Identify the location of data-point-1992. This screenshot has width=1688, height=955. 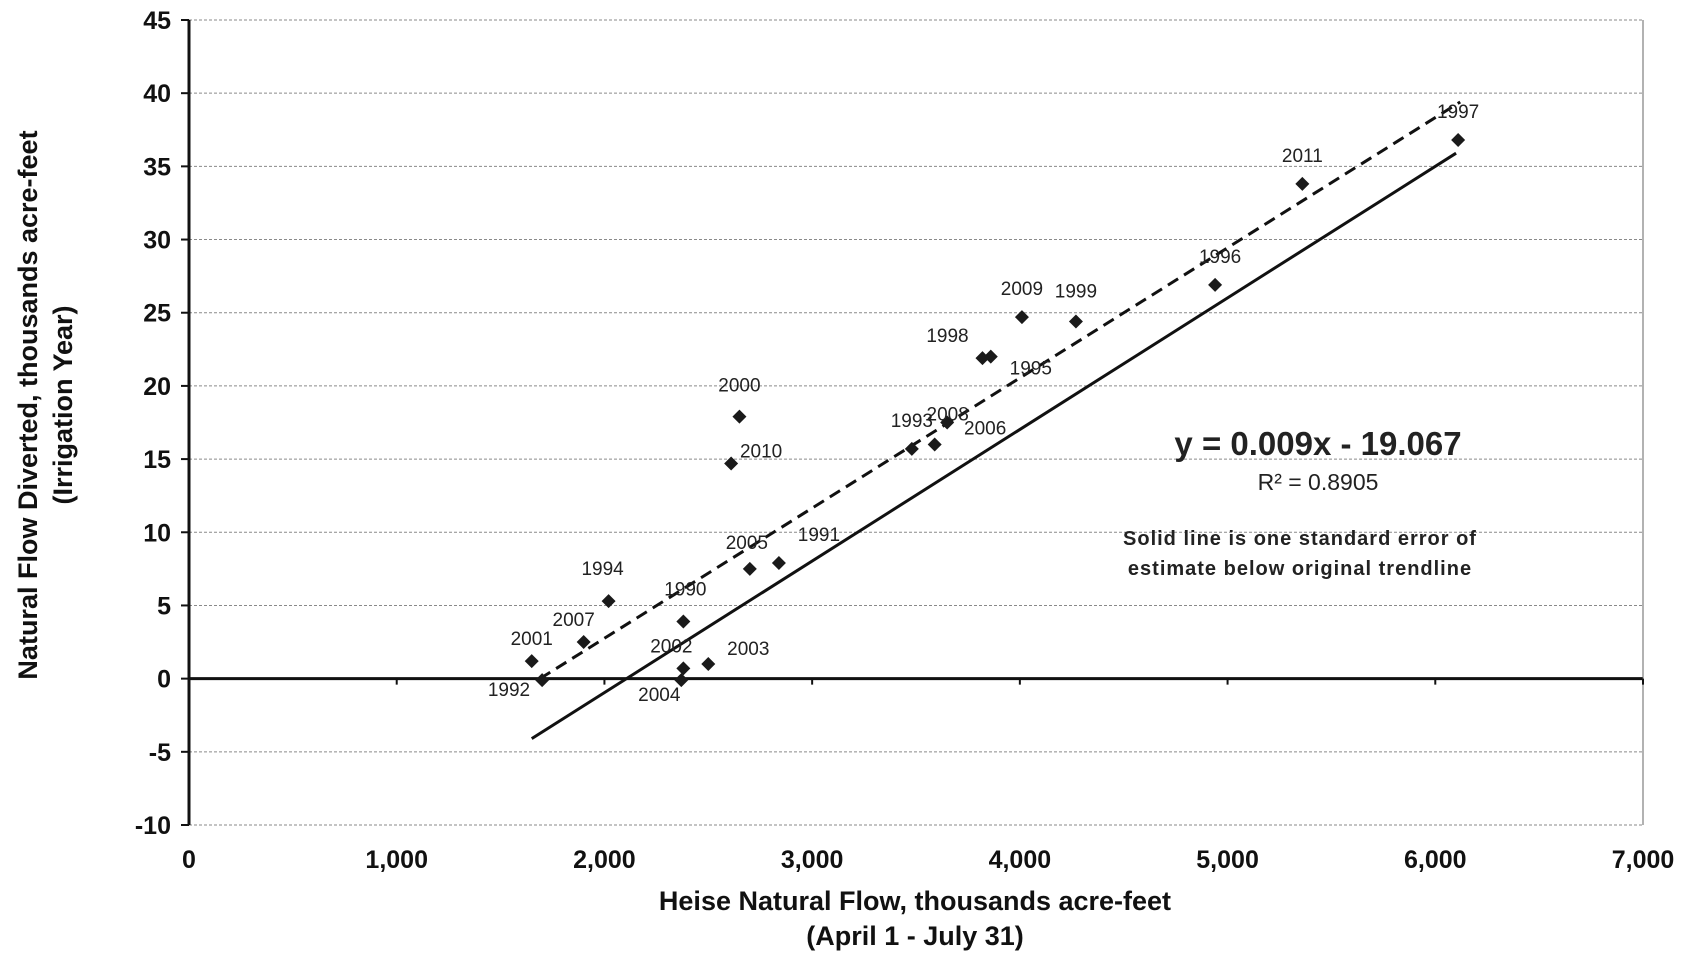
(542, 680).